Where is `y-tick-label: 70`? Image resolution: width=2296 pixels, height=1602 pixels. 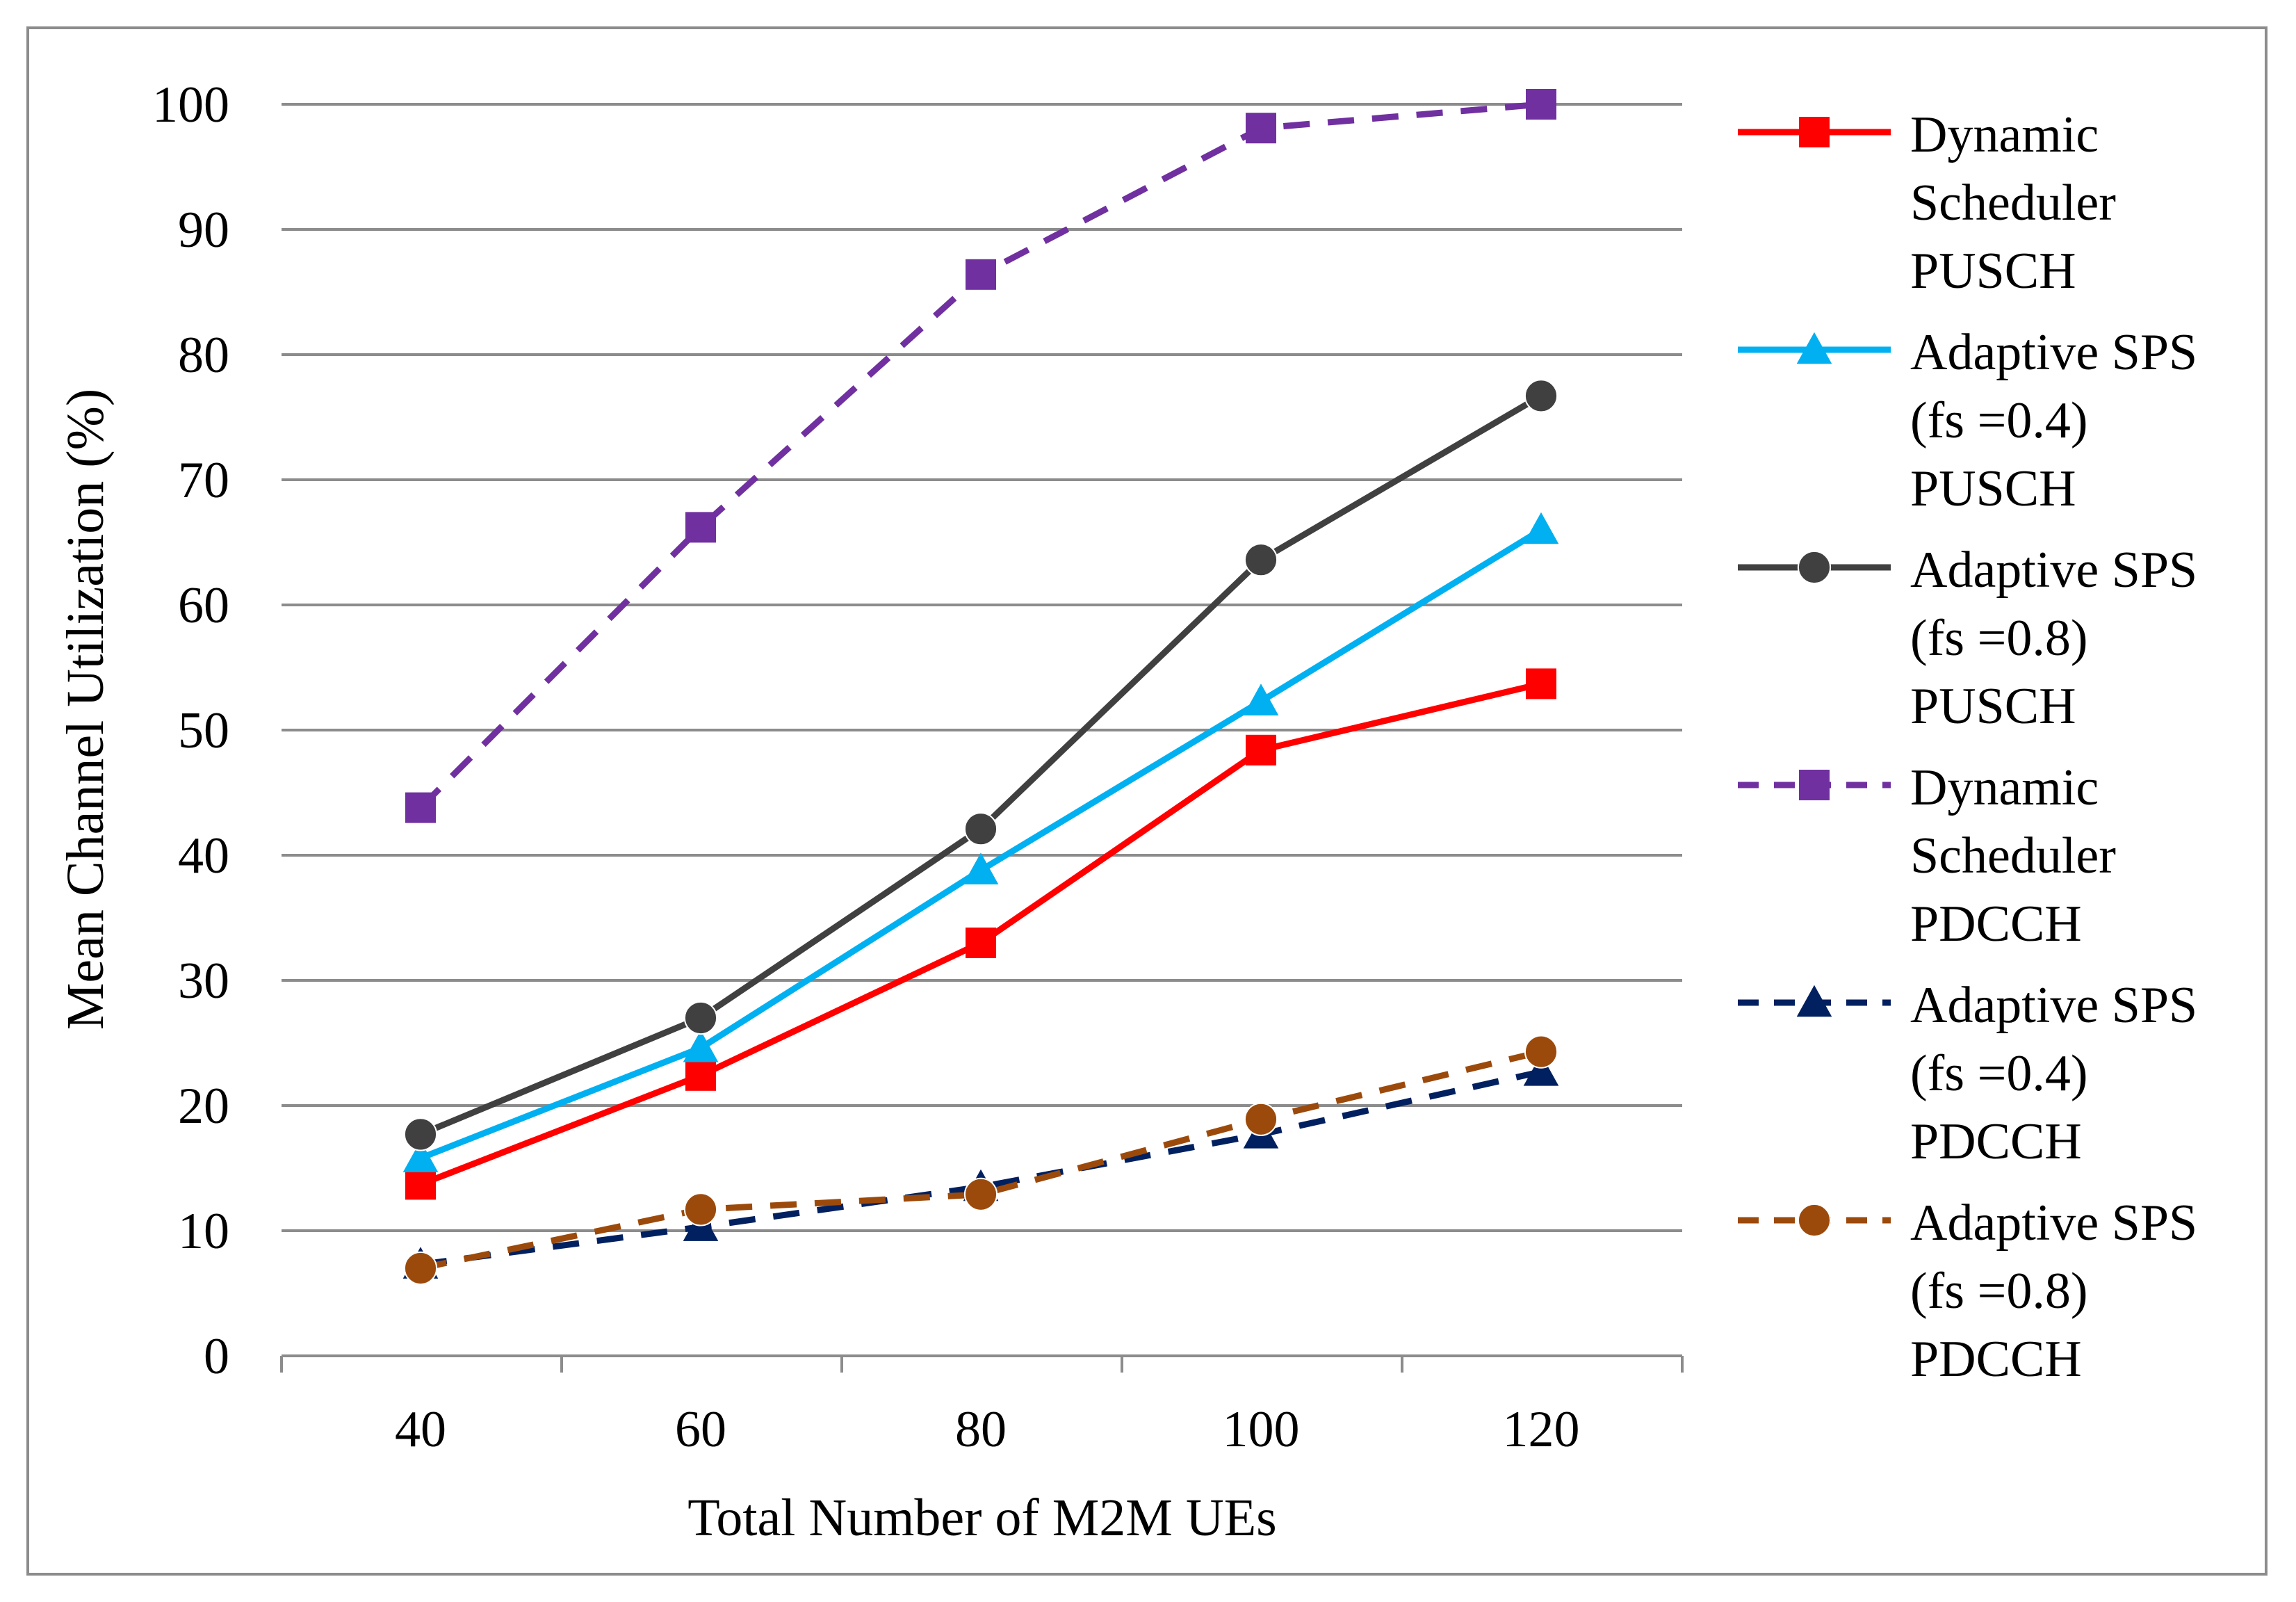
y-tick-label: 70 is located at coordinates (204, 480).